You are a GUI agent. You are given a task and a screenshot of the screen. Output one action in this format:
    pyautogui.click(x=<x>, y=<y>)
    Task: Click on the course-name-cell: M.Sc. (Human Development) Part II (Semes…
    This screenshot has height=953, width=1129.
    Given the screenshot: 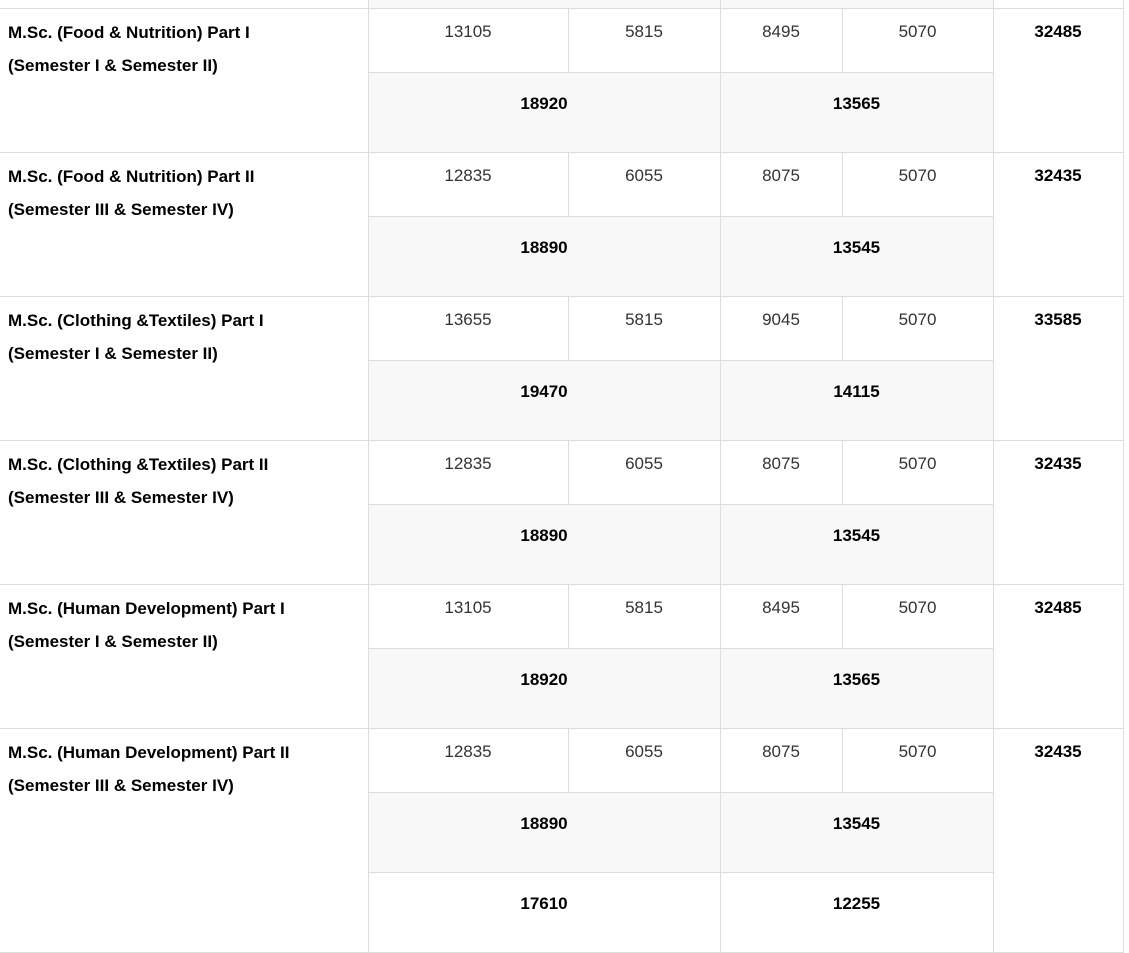 What is the action you would take?
    pyautogui.click(x=184, y=840)
    